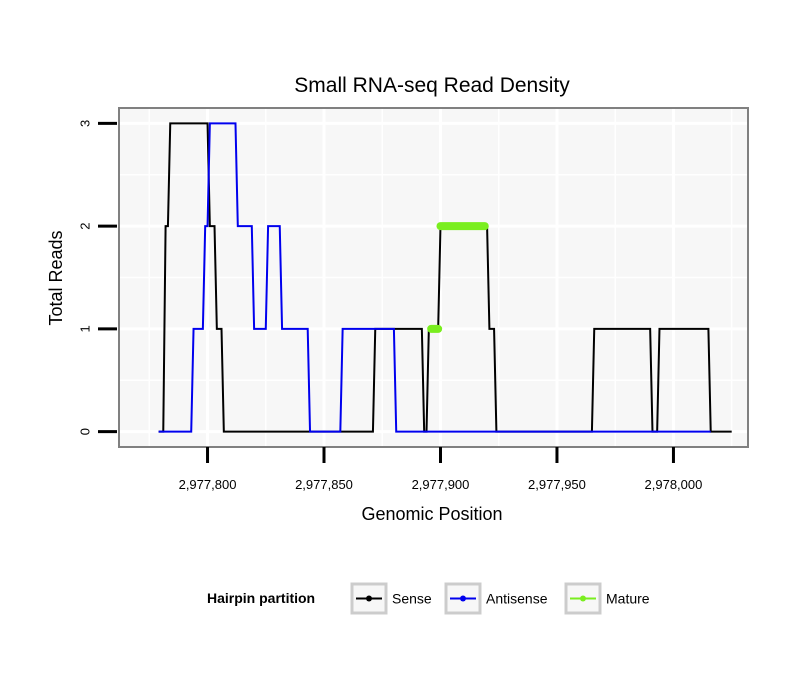 This screenshot has height=690, width=810. Describe the element at coordinates (517, 599) in the screenshot. I see `legend-label-antisense: Antisense` at that location.